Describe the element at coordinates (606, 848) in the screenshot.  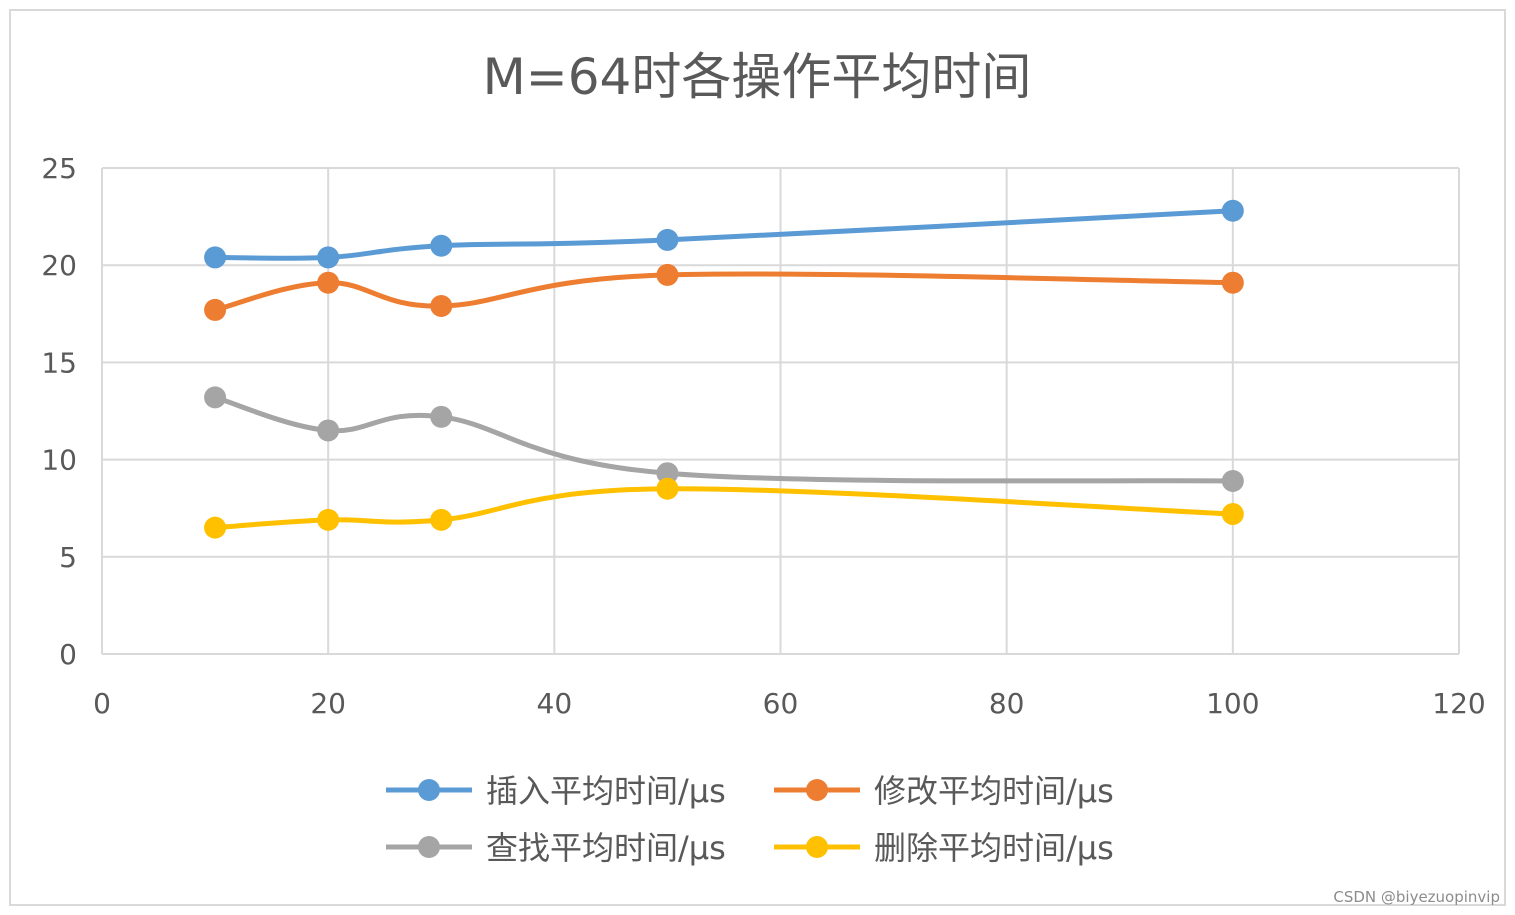
I see `legend-label: 查找平均时间/μs` at that location.